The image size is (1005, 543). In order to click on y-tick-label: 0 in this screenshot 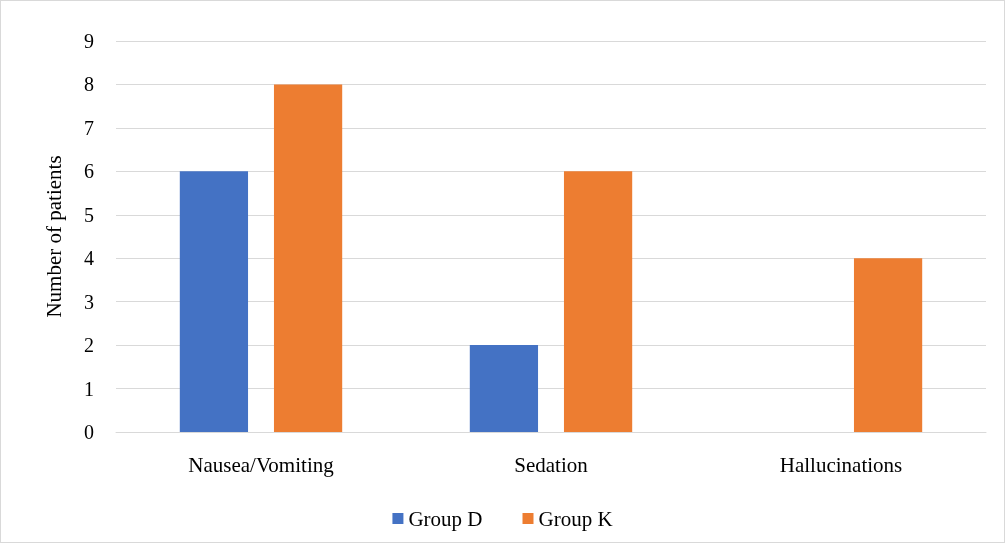, I will do `click(89, 432)`.